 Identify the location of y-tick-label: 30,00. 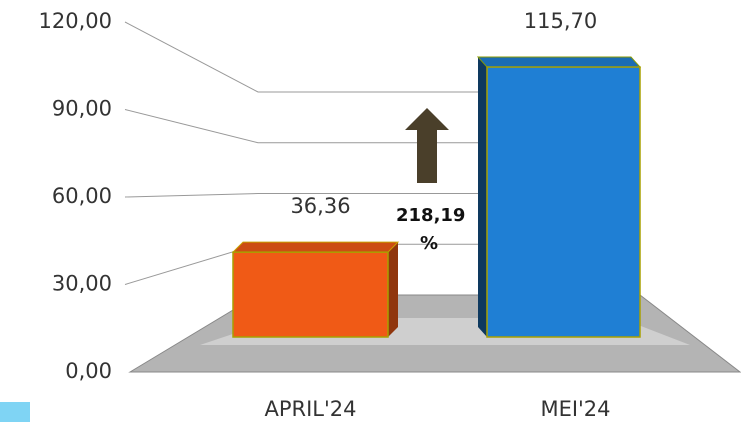
(82, 284).